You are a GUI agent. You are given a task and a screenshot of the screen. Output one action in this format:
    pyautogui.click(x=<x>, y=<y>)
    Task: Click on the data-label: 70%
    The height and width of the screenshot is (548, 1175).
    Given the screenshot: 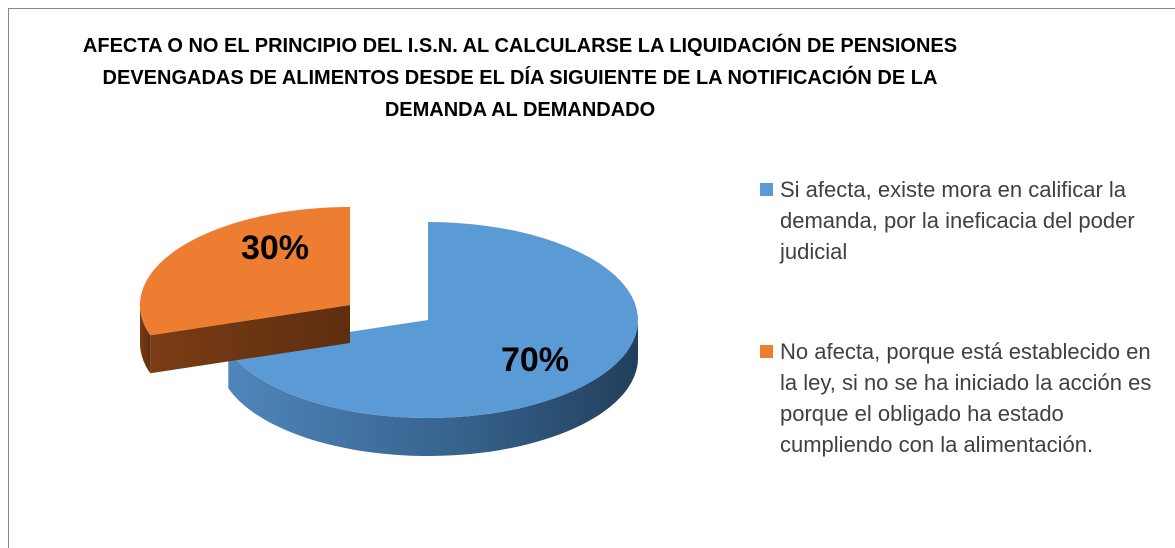 What is the action you would take?
    pyautogui.click(x=535, y=360)
    